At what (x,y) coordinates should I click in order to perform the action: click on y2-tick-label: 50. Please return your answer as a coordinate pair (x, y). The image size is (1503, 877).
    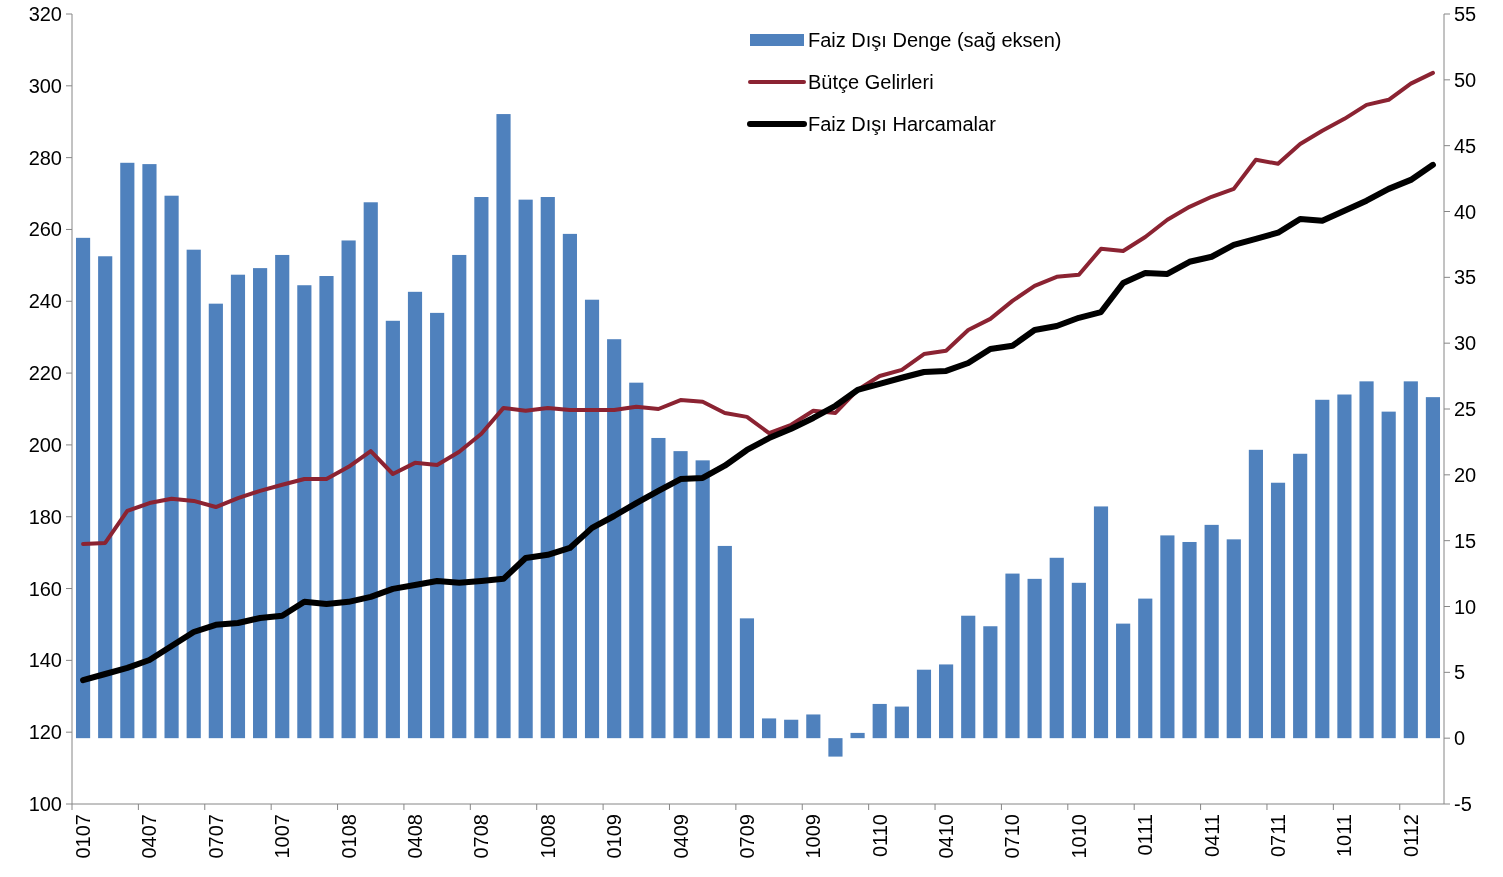
    Looking at the image, I should click on (1465, 79).